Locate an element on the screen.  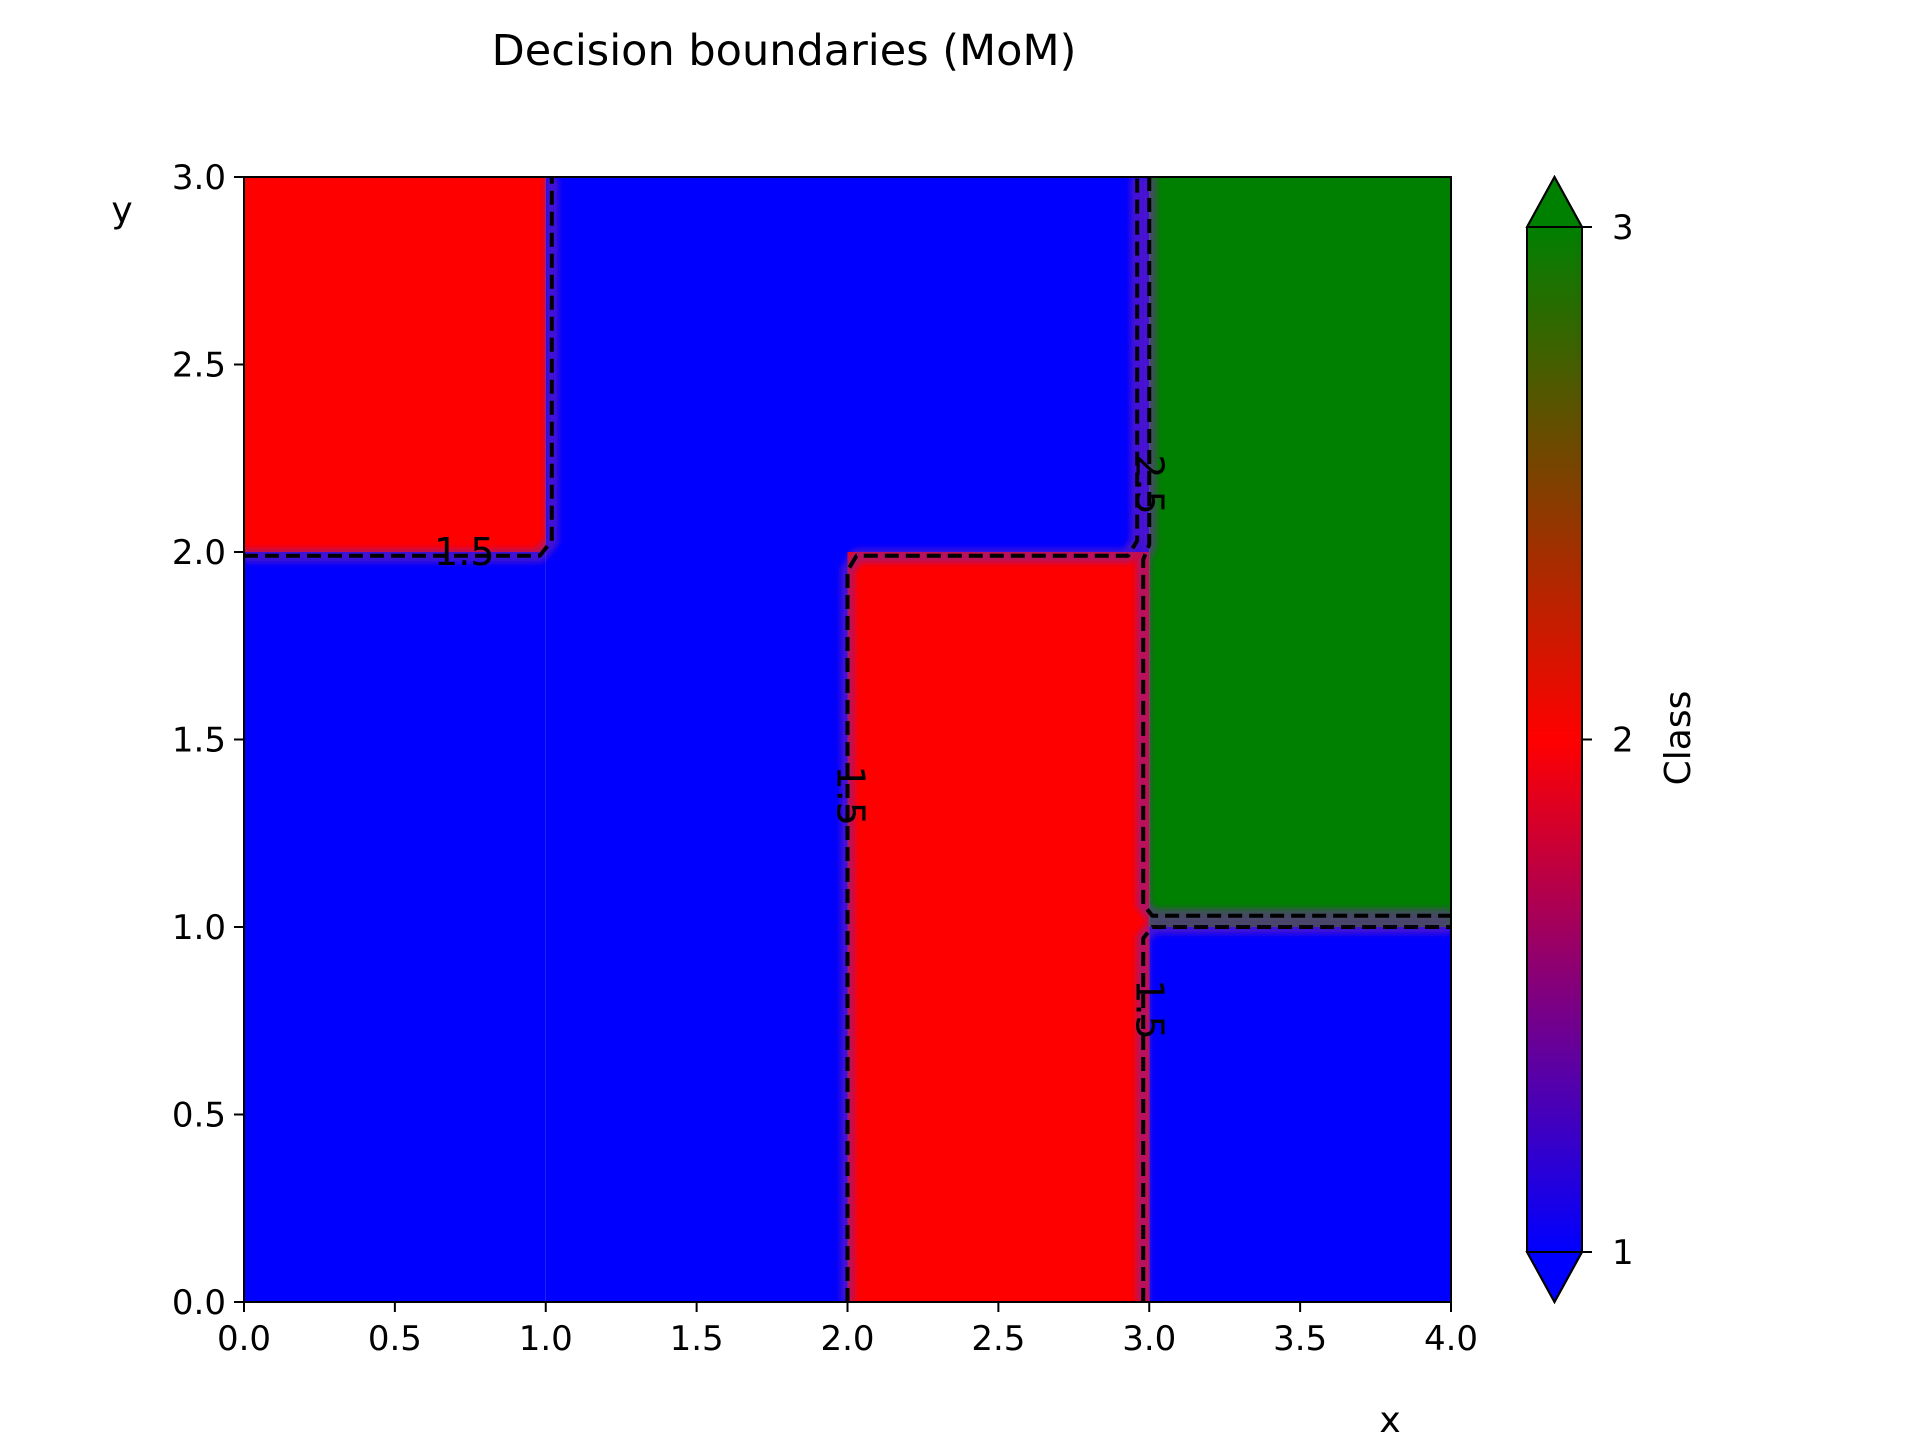
colorbar-tick-label: 3 is located at coordinates (1623, 228).